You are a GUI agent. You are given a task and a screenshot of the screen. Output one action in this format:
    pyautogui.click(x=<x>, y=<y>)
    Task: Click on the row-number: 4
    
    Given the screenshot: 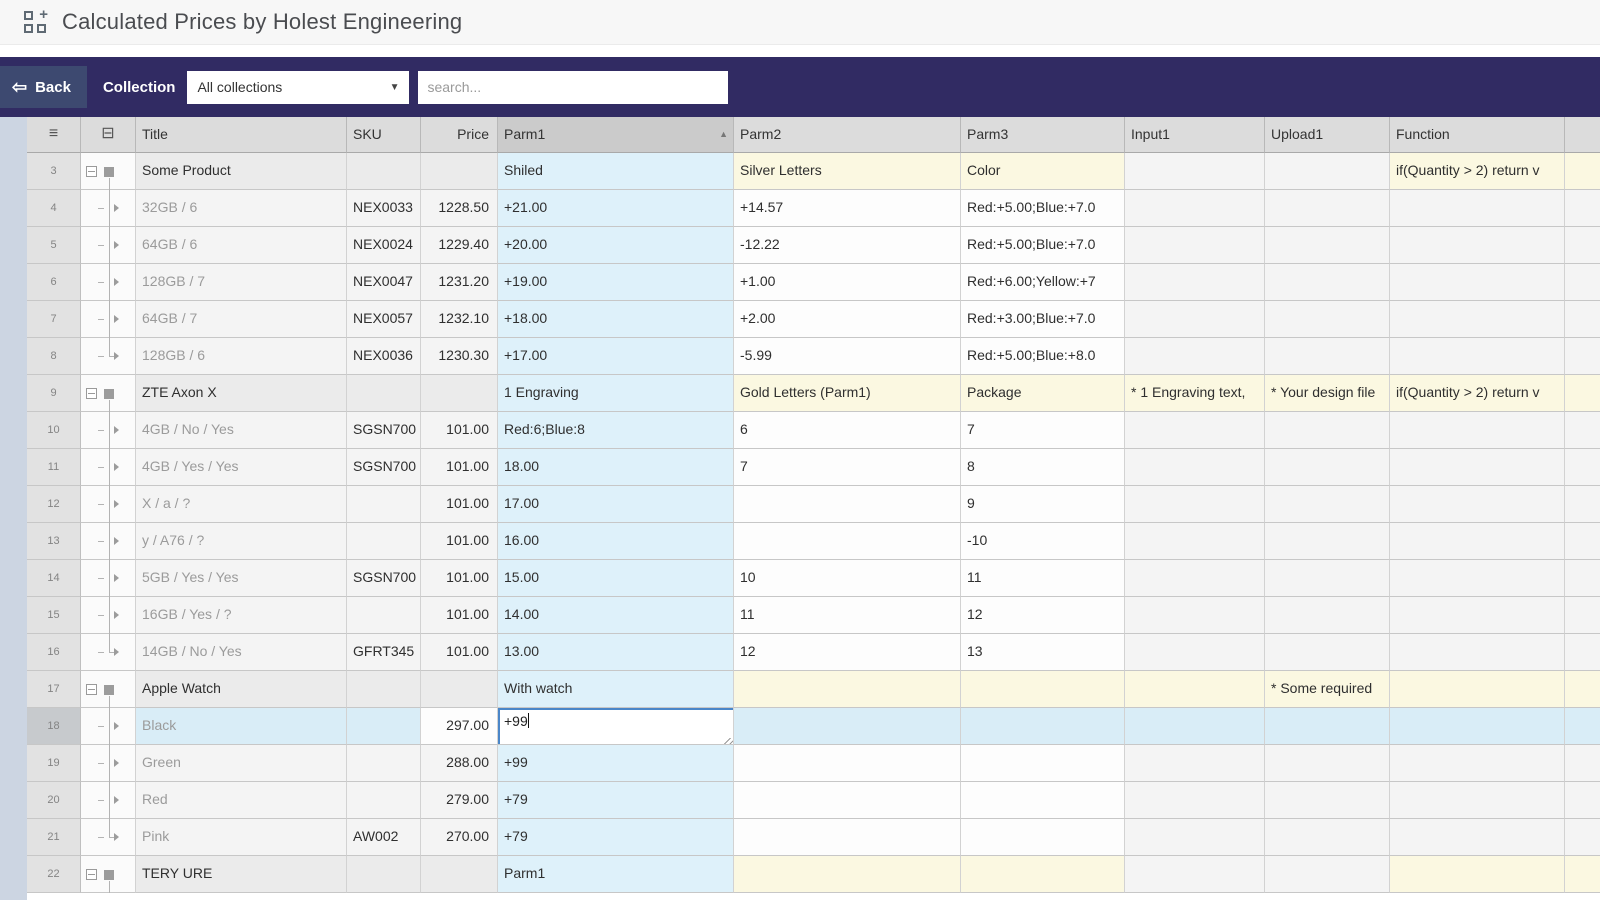 What is the action you would take?
    pyautogui.click(x=54, y=208)
    